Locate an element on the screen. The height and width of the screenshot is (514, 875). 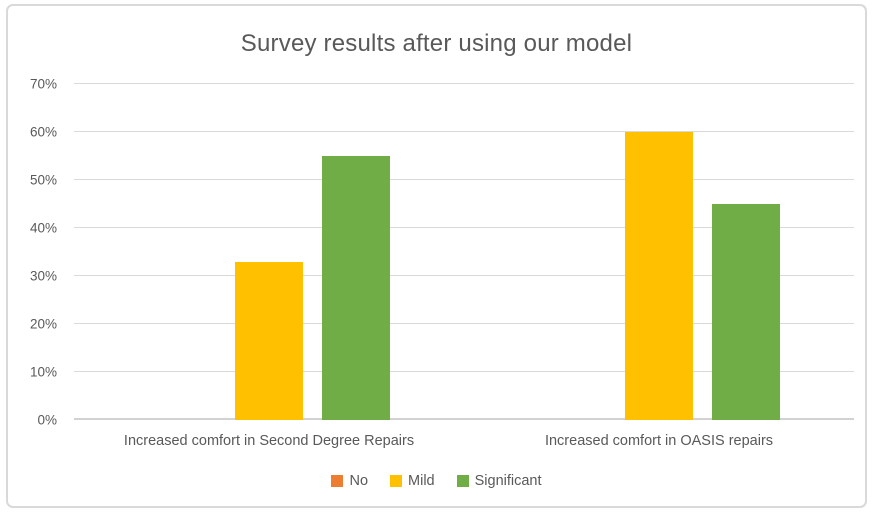
x-axis-line is located at coordinates (464, 419).